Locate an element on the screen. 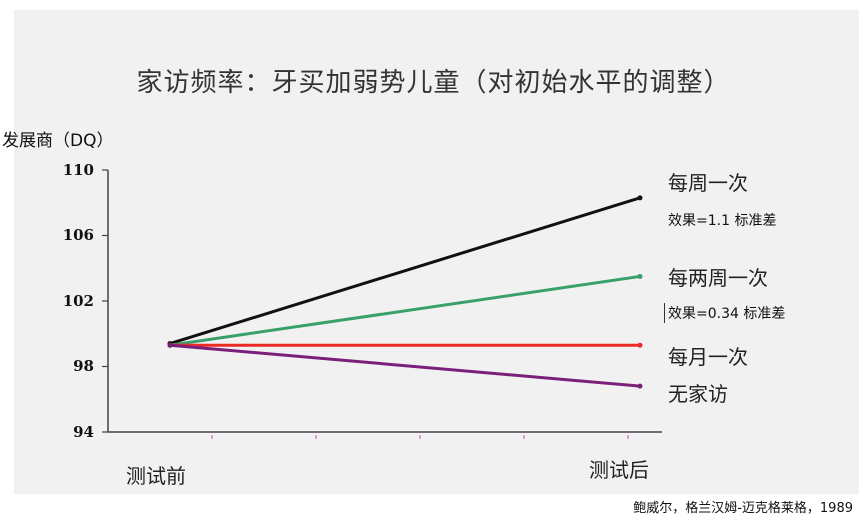 This screenshot has height=520, width=867. y-tick-label: 106 is located at coordinates (78, 235).